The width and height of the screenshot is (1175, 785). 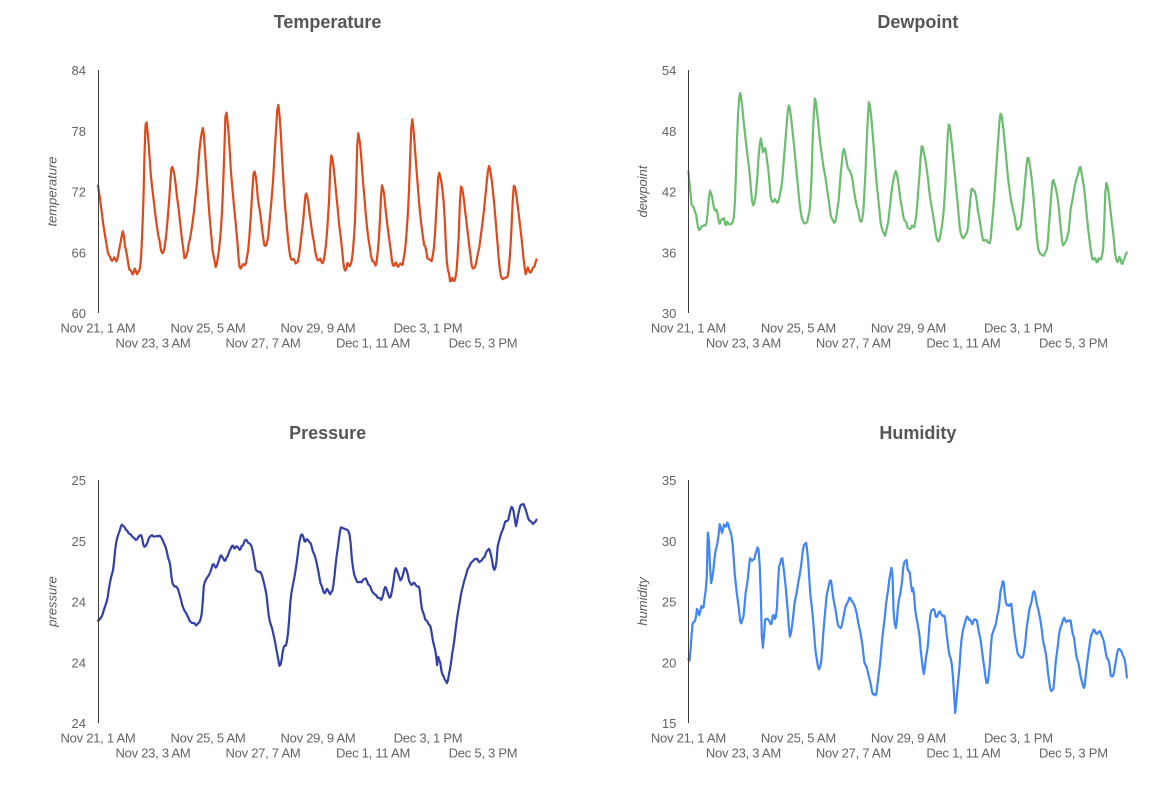 What do you see at coordinates (52, 191) in the screenshot?
I see `svg-text: temperature` at bounding box center [52, 191].